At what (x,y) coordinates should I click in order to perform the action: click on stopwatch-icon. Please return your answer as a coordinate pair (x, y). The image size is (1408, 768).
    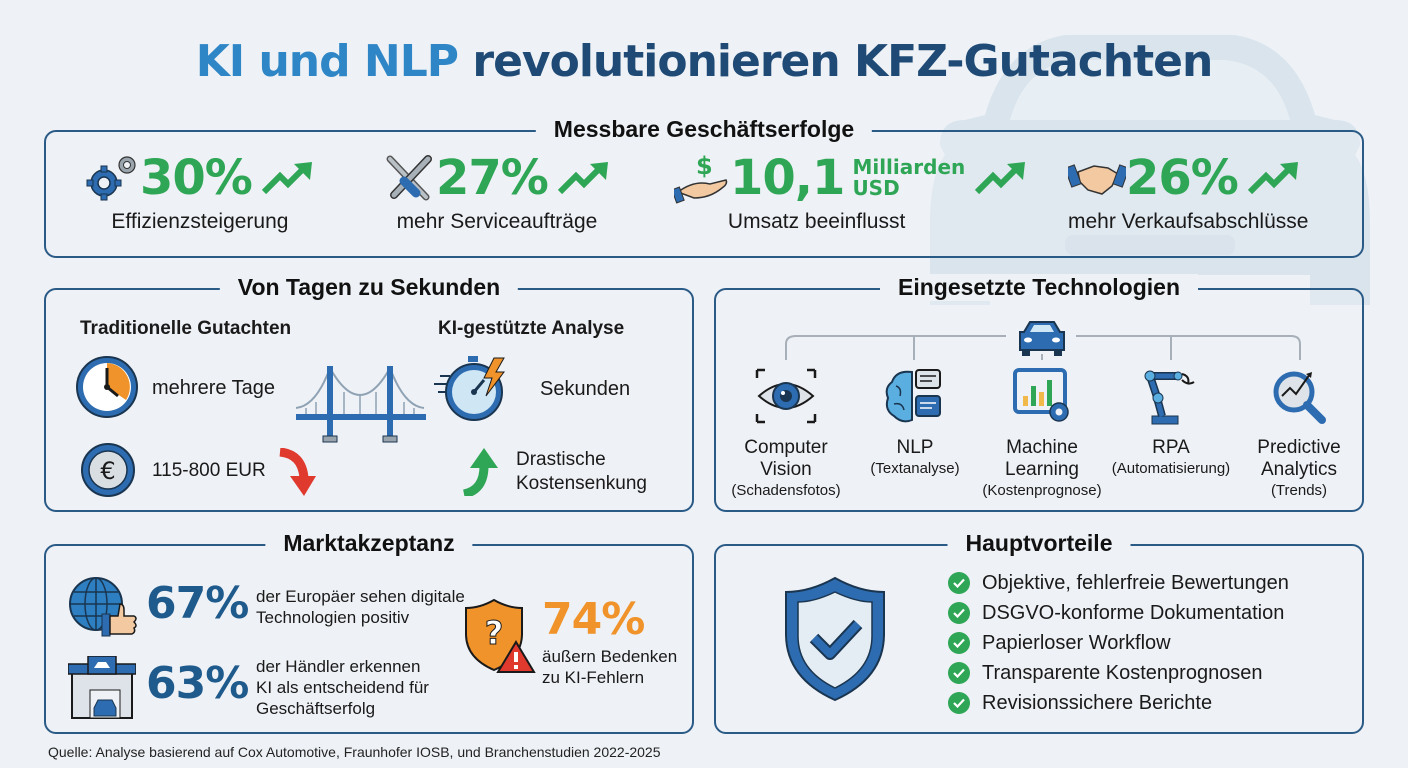
    Looking at the image, I should click on (469, 388).